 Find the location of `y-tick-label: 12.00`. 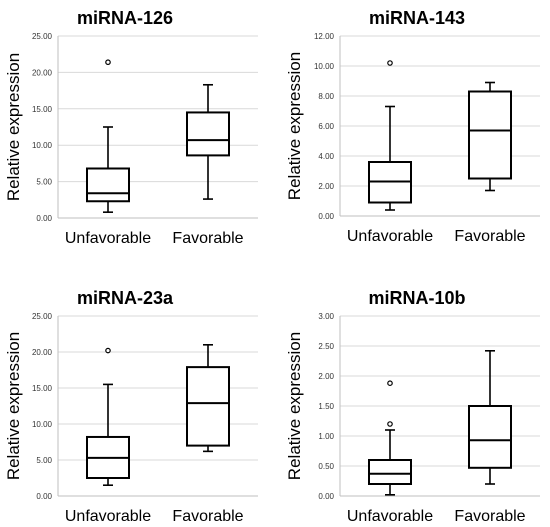

y-tick-label: 12.00 is located at coordinates (324, 36).